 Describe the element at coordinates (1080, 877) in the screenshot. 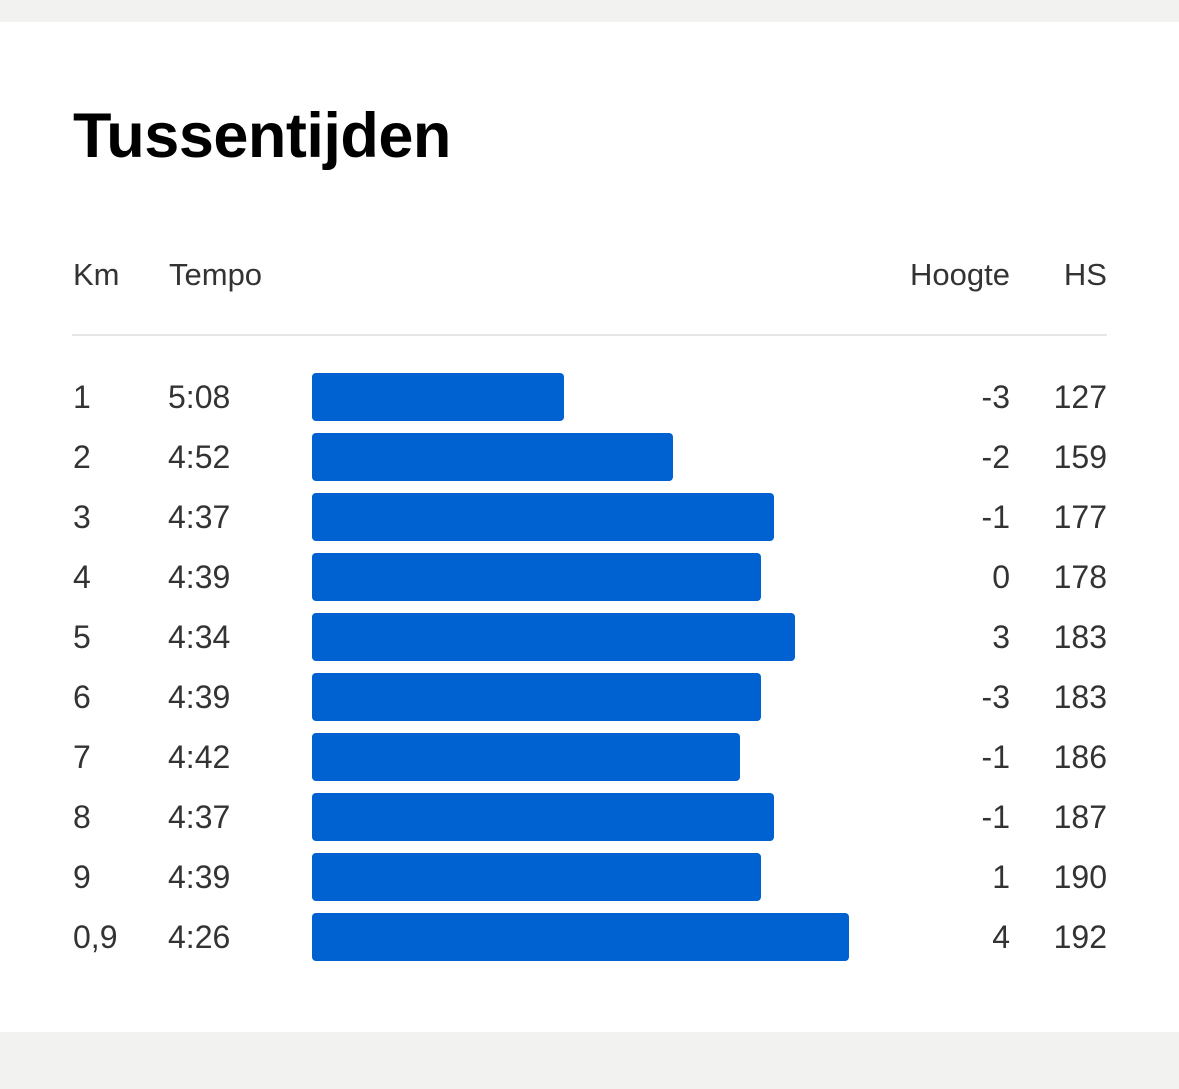

I see `split-heart-rate: 190` at that location.